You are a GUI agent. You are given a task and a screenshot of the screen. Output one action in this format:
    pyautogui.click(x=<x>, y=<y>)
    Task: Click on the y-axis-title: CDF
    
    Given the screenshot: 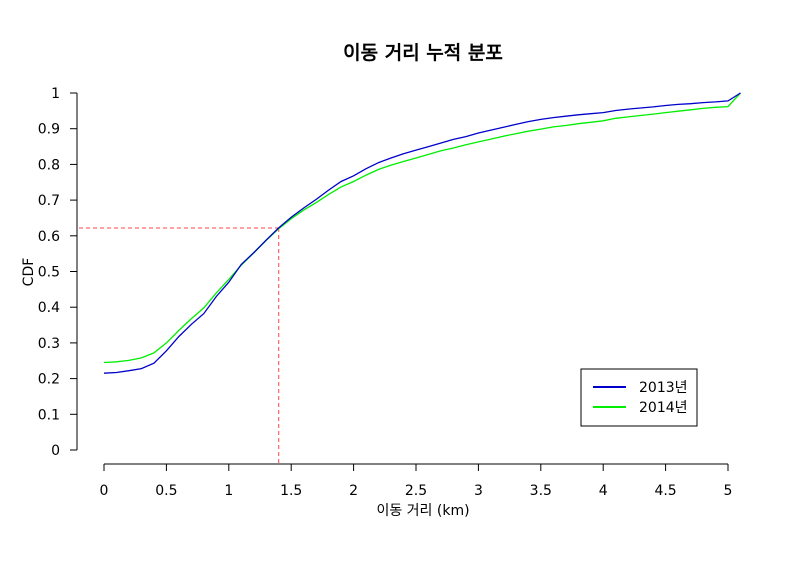 What is the action you would take?
    pyautogui.click(x=29, y=272)
    